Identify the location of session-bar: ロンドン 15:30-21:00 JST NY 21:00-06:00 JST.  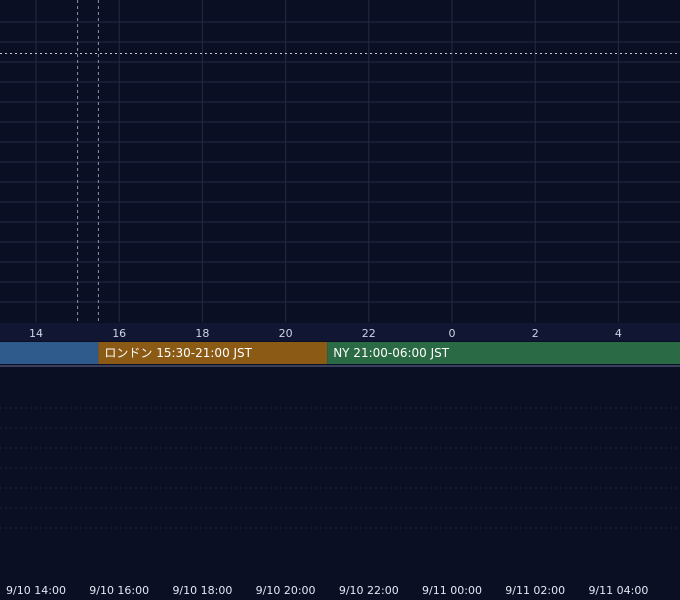
(340, 354).